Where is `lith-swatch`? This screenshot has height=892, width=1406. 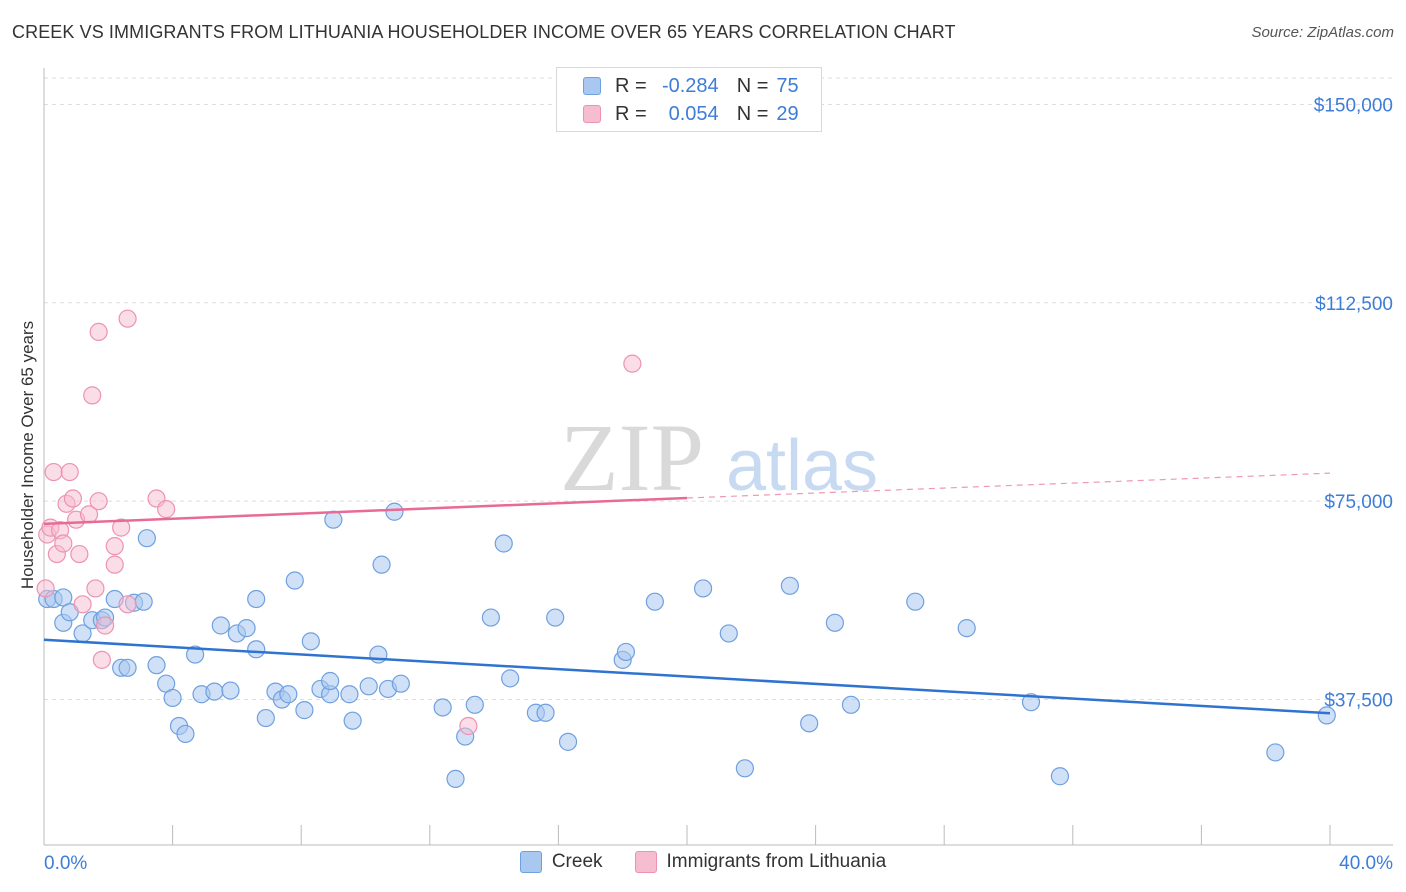 lith-swatch is located at coordinates (592, 114).